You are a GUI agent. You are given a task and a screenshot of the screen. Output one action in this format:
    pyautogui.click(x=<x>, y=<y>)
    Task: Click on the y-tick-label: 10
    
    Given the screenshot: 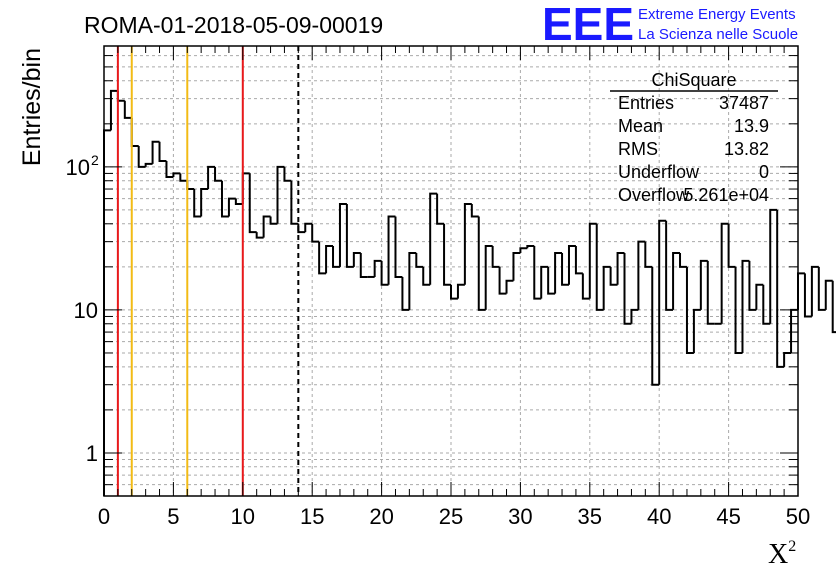 What is the action you would take?
    pyautogui.click(x=78, y=167)
    